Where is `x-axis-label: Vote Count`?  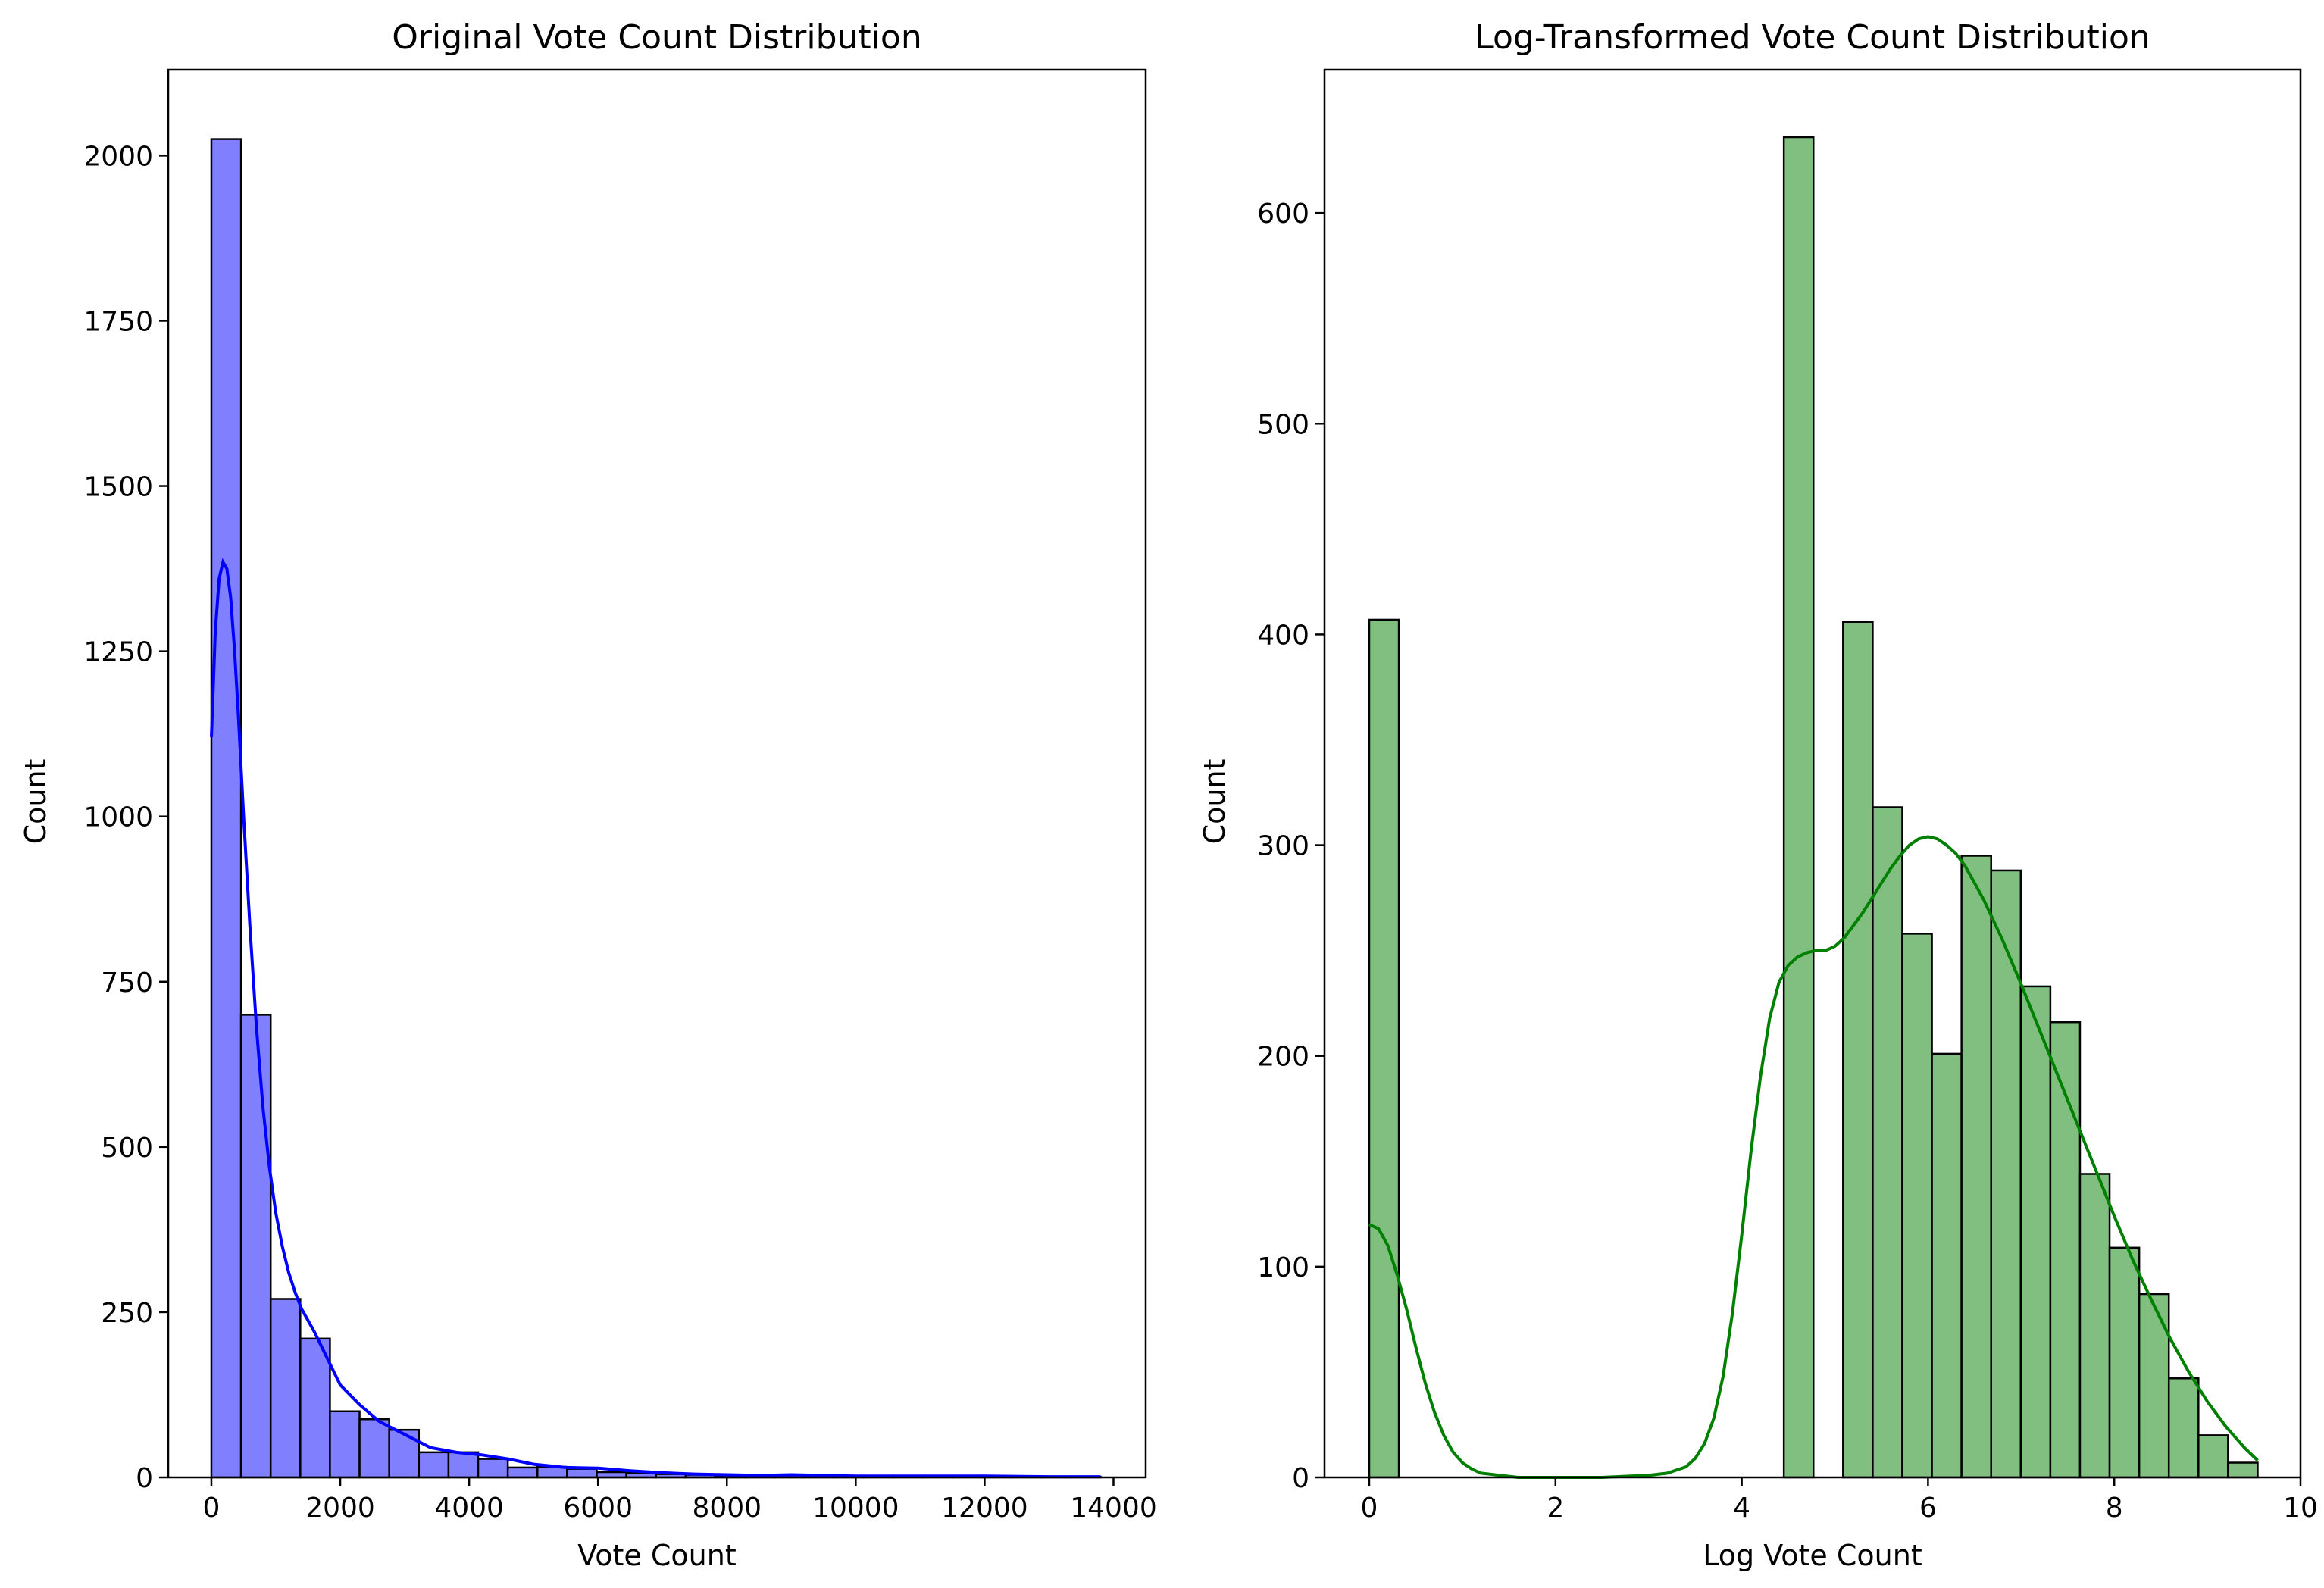 x-axis-label: Vote Count is located at coordinates (657, 1555).